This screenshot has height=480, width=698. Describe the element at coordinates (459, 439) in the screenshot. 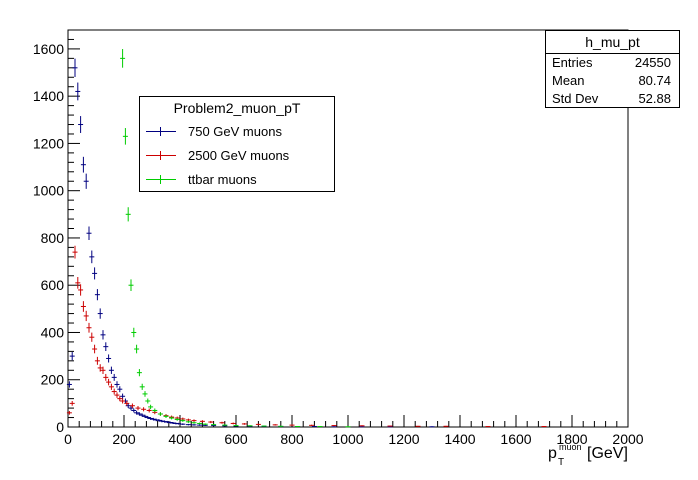

I see `x-tick-label: 1400` at that location.